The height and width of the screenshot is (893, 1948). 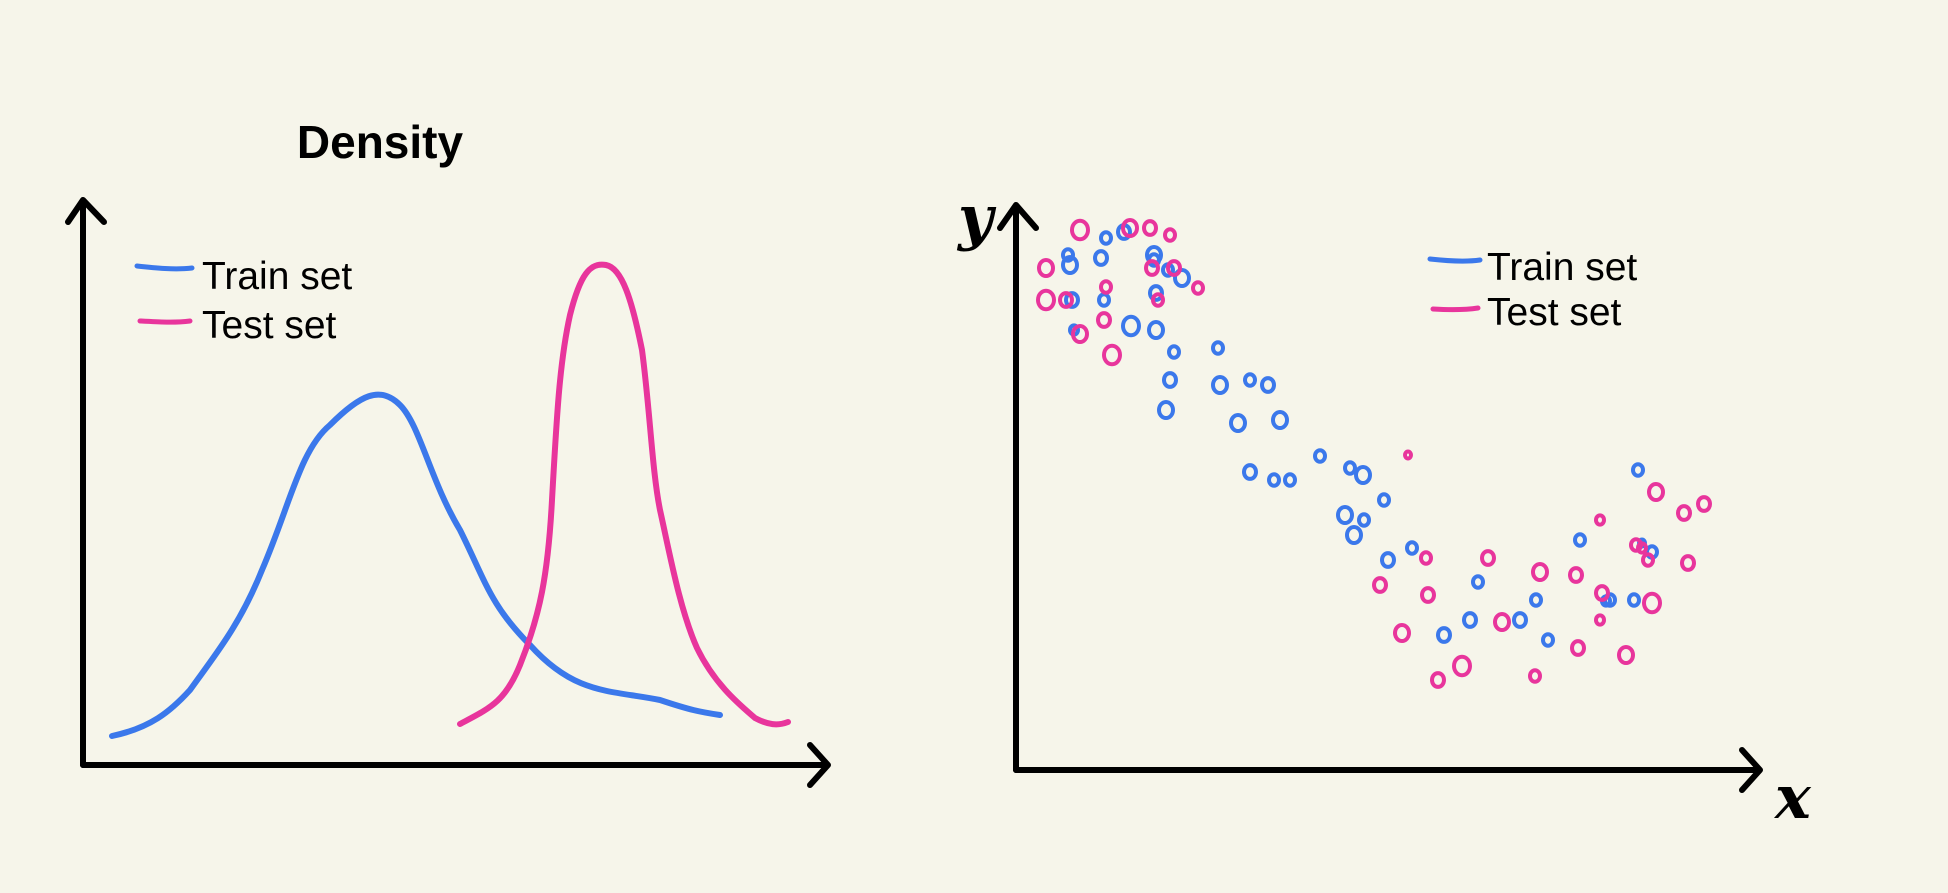 I want to click on scatter-legend: Train set Test set, so click(x=1532, y=290).